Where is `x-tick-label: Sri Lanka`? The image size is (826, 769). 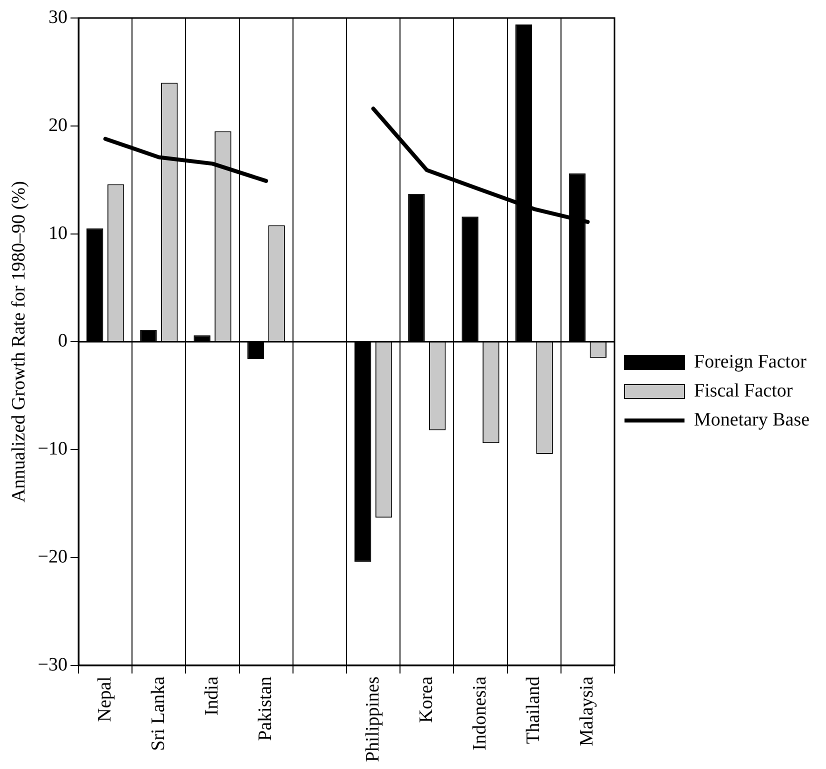
x-tick-label: Sri Lanka is located at coordinates (158, 713).